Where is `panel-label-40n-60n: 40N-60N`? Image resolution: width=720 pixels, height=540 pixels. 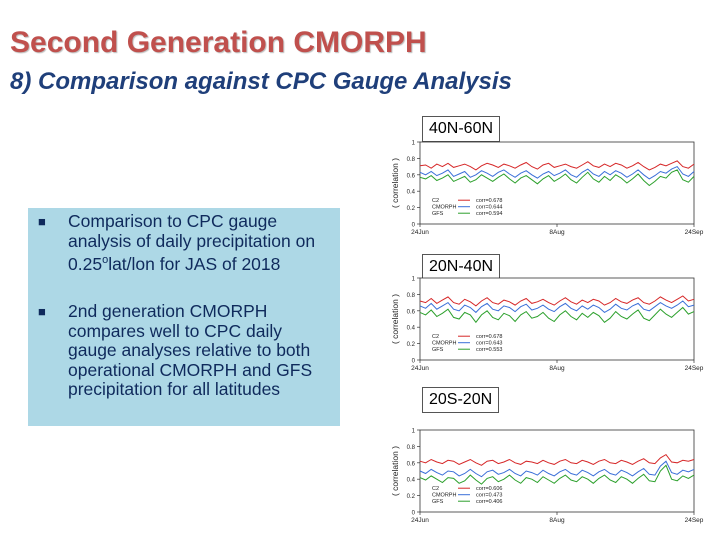 panel-label-40n-60n: 40N-60N is located at coordinates (461, 129).